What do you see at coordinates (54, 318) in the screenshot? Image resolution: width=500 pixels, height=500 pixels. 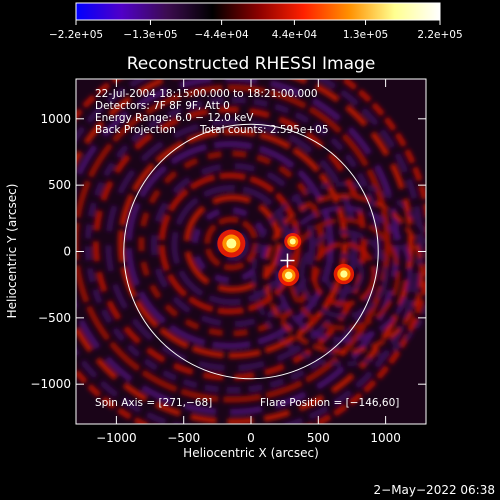 I see `y-tick-label: −500` at bounding box center [54, 318].